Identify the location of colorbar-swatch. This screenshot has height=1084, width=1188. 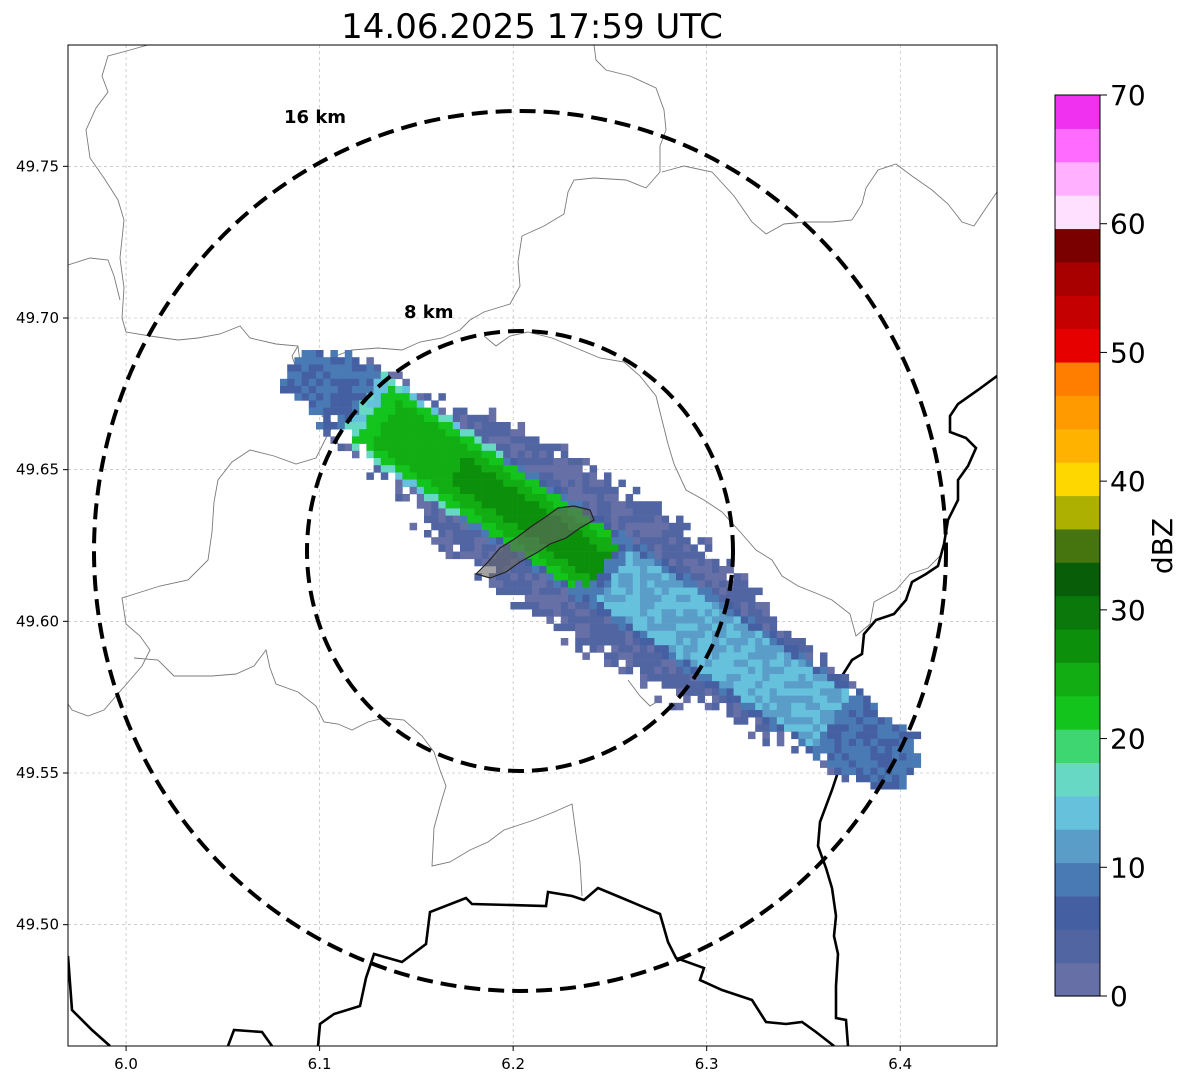
(1077, 579).